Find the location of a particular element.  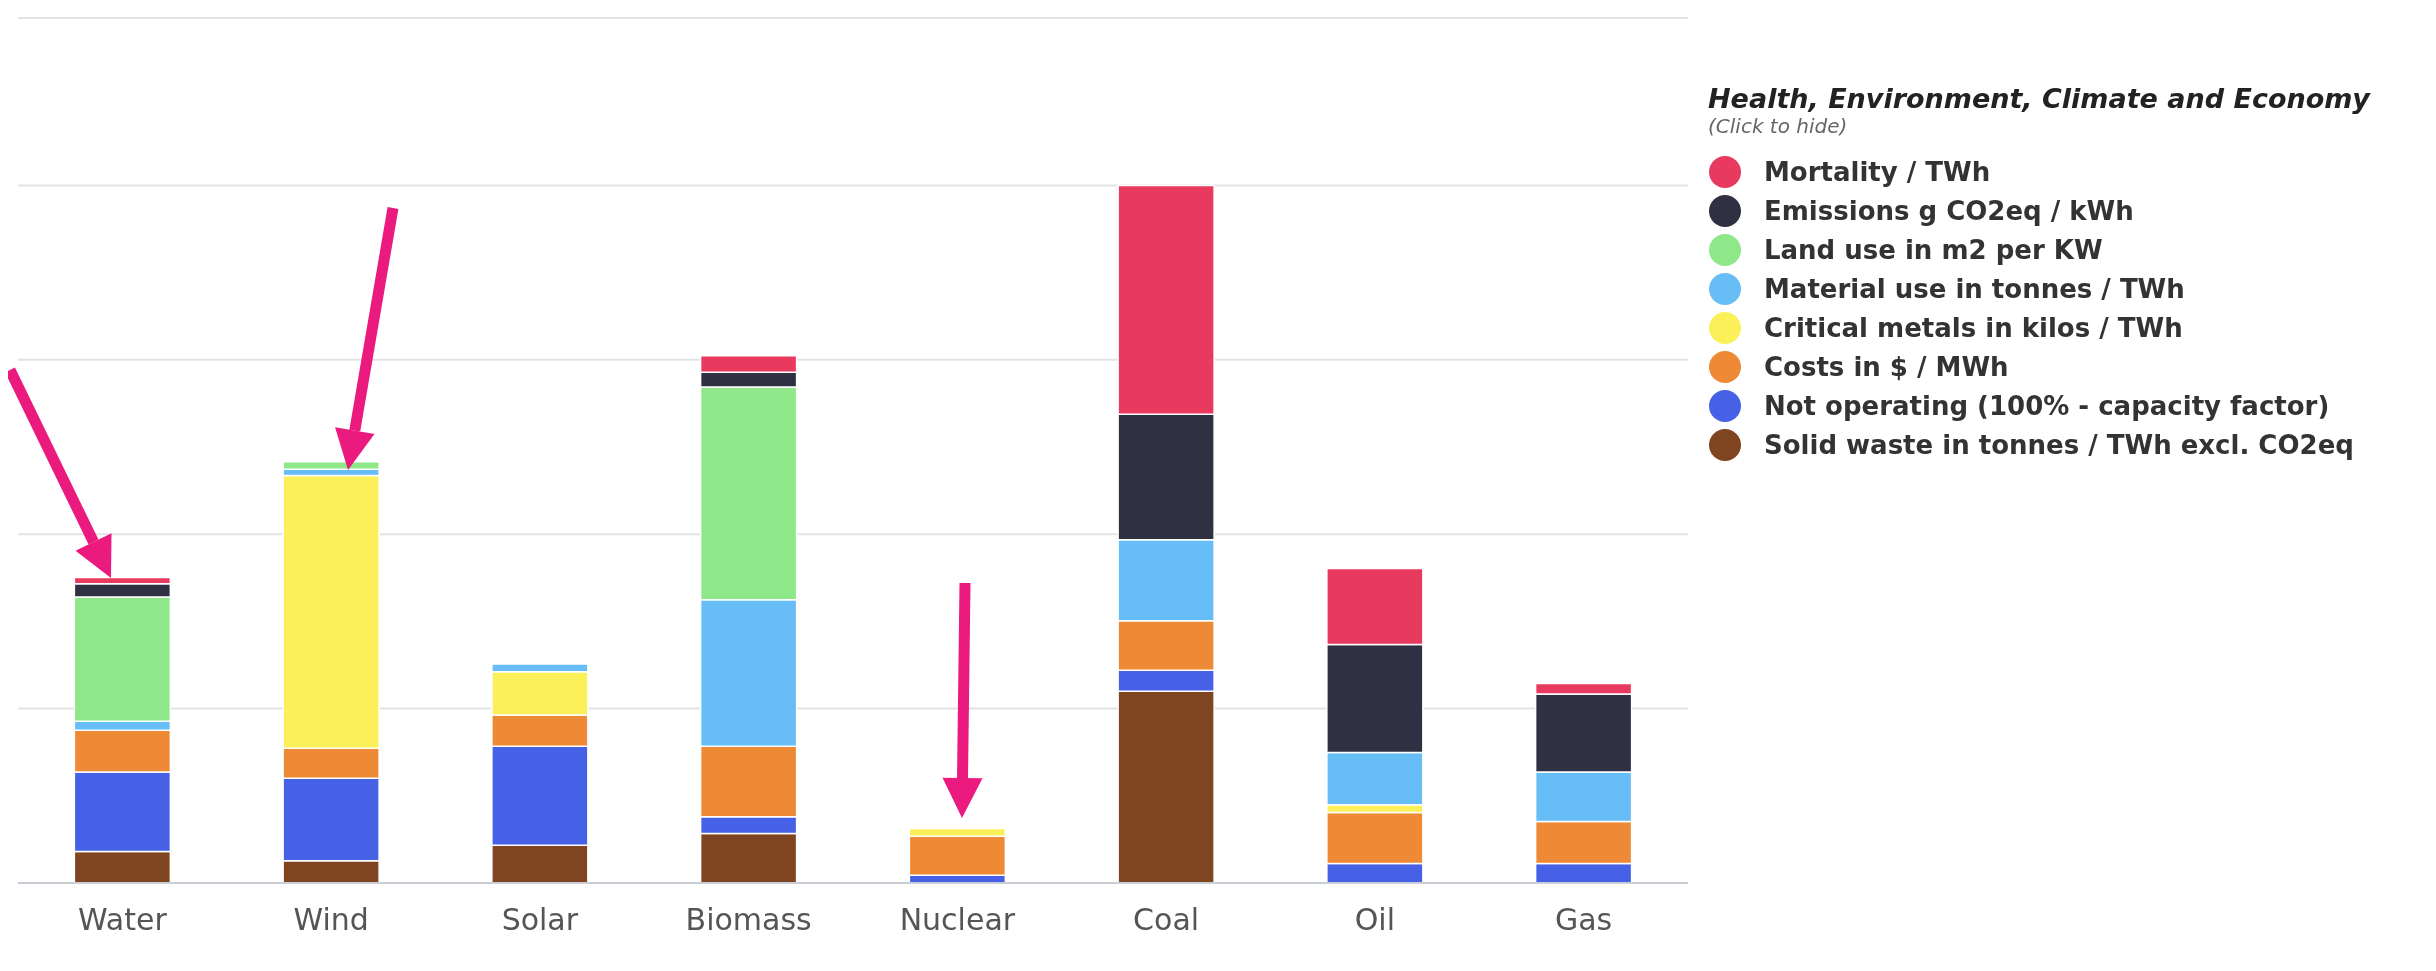

legend-title: Health, Environment, Climate and Economy is located at coordinates (2039, 98).